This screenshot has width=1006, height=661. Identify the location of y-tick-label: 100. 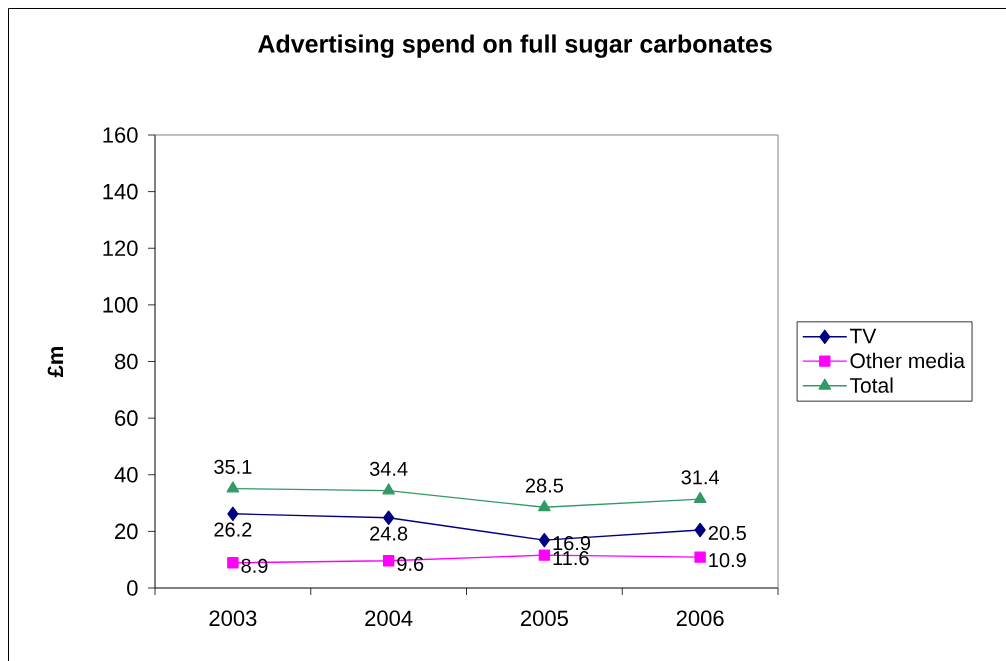
(120, 305).